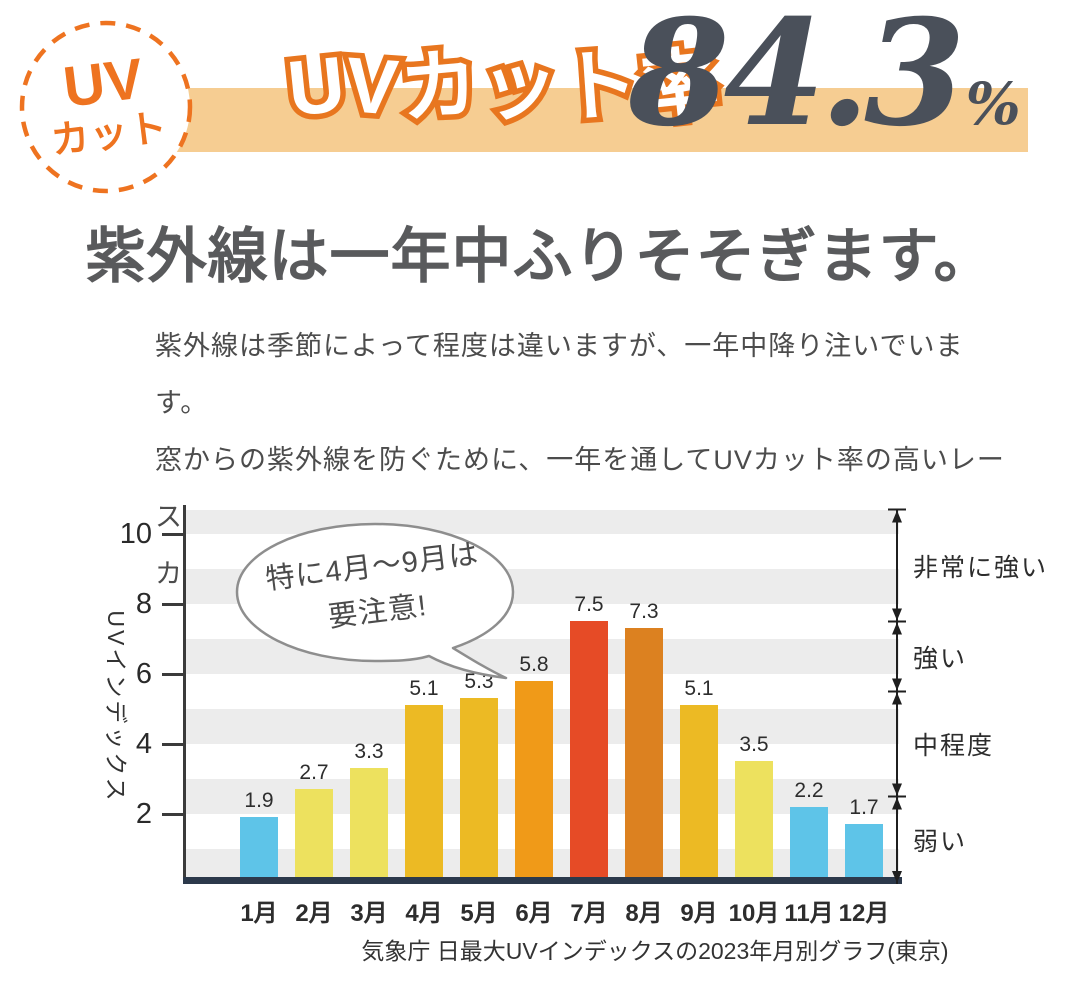 This screenshot has width=1080, height=1005. What do you see at coordinates (864, 807) in the screenshot?
I see `bar-value-label: 1.7` at bounding box center [864, 807].